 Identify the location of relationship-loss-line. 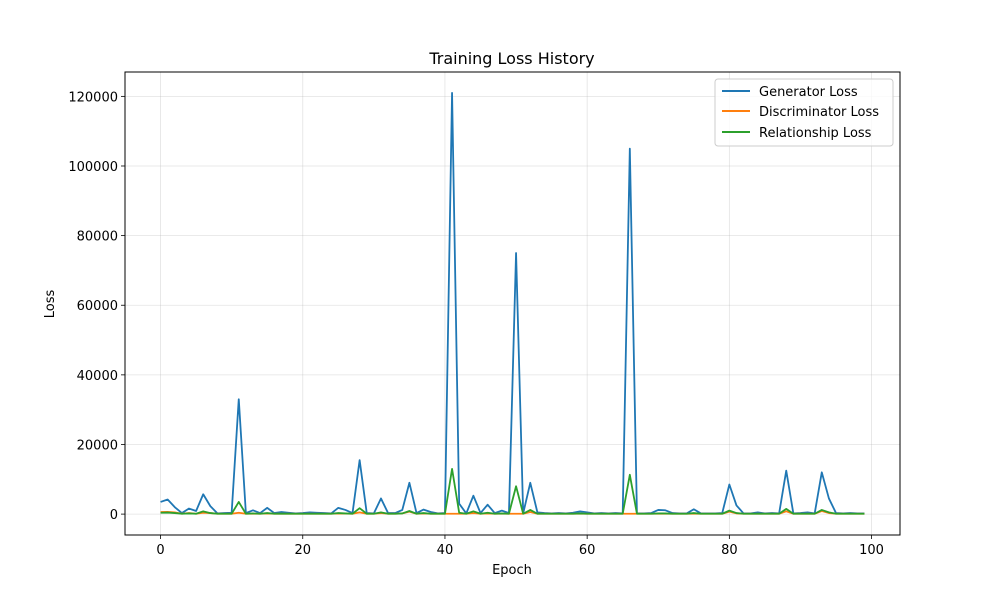
(512, 491).